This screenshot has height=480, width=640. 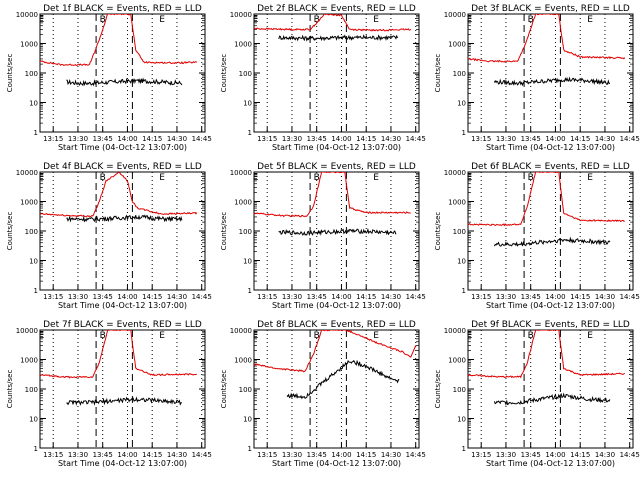 What do you see at coordinates (336, 325) in the screenshot?
I see `chart-title: Det 8f BLACK = Events, RED = LLD` at bounding box center [336, 325].